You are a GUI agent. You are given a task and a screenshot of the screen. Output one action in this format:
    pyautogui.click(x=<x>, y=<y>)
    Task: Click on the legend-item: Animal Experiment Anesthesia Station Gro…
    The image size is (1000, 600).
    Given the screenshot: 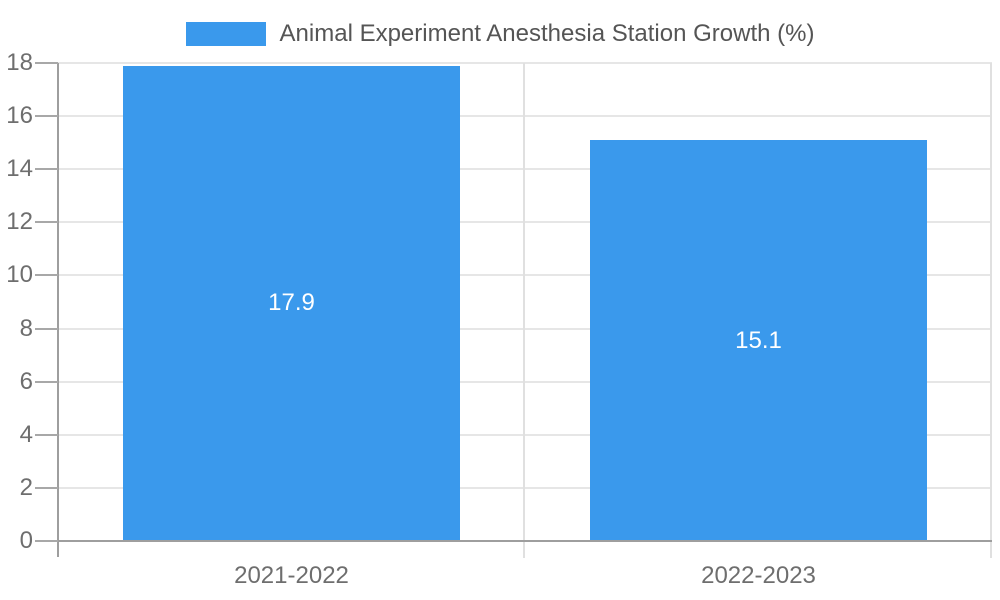 What is the action you would take?
    pyautogui.click(x=500, y=34)
    